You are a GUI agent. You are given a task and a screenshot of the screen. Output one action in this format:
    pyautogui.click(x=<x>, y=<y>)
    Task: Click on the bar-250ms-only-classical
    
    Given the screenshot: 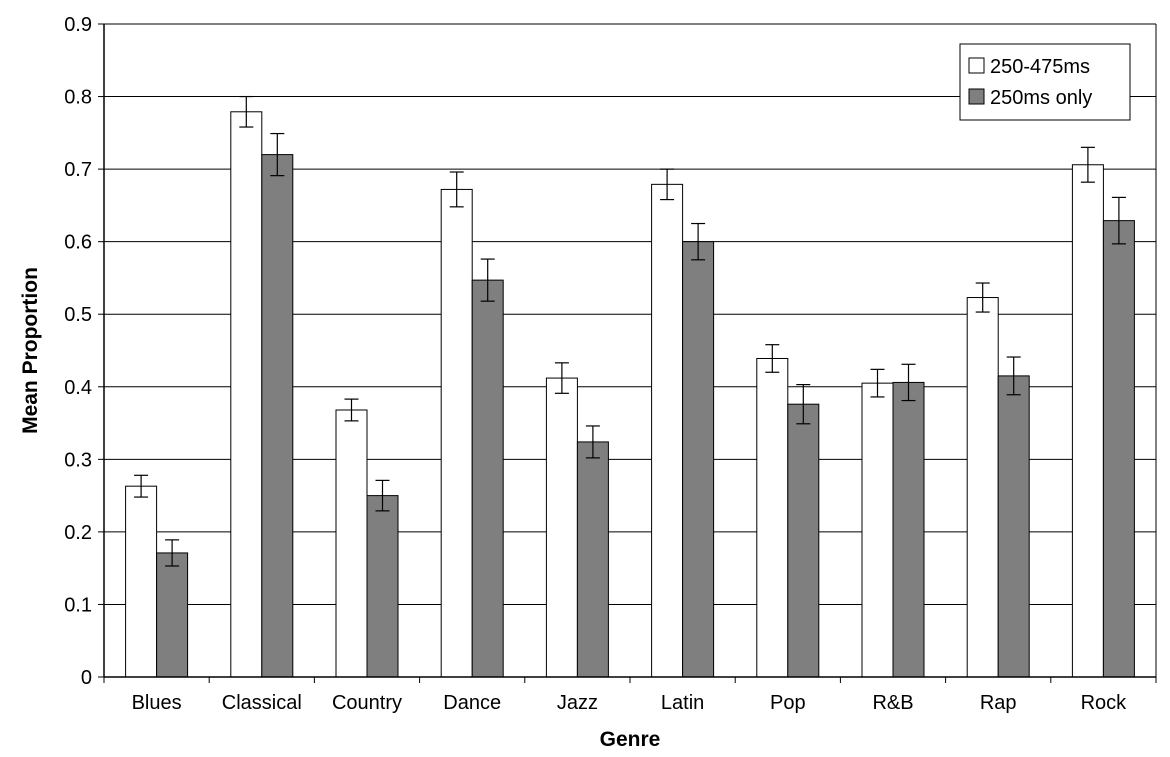 What is the action you would take?
    pyautogui.click(x=277, y=416)
    